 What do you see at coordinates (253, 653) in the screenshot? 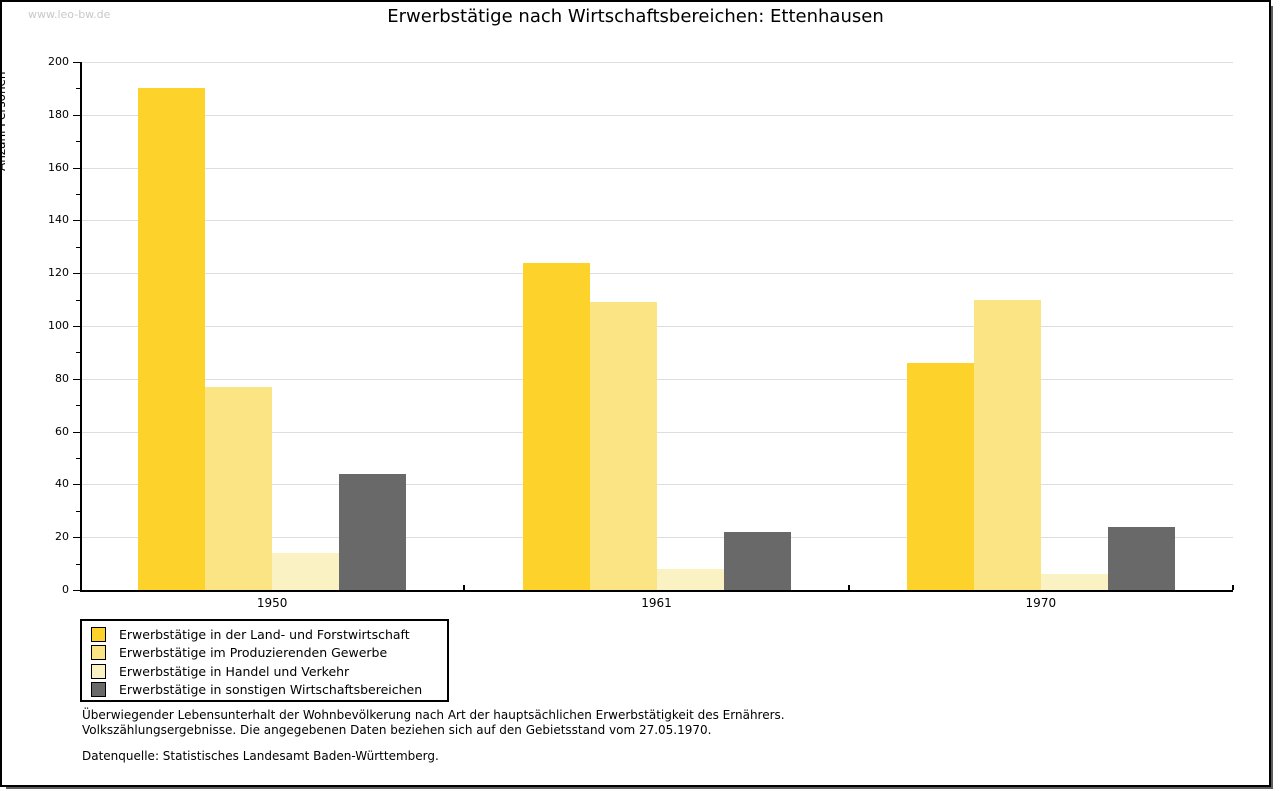
I see `legend-item-label: Erwerbstätige im Produzierenden Gewerbe` at bounding box center [253, 653].